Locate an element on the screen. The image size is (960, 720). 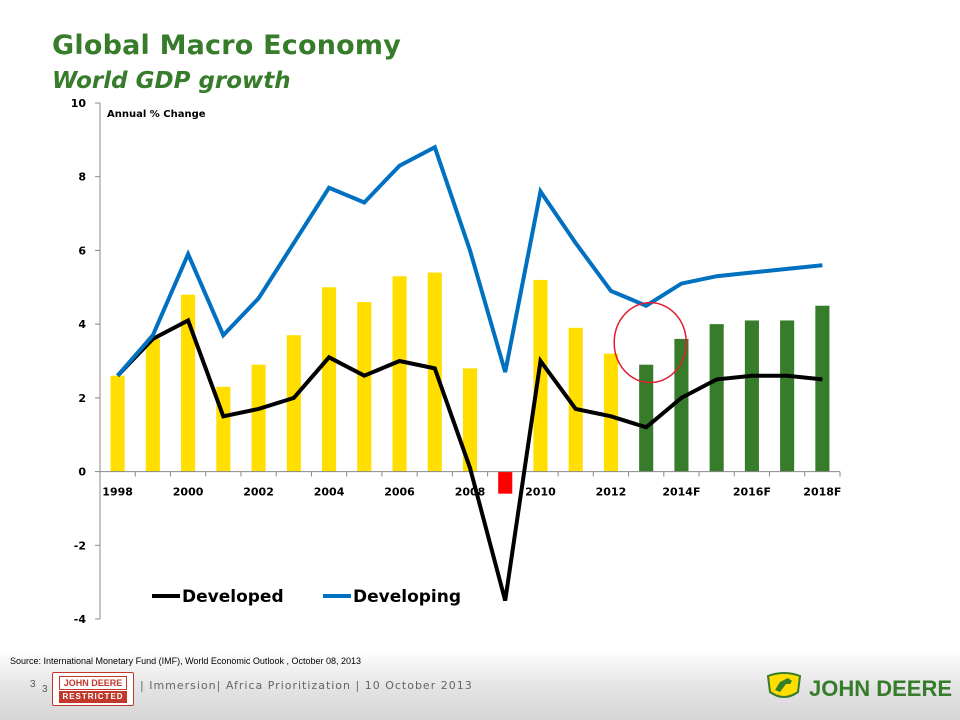
y-tick-label: 0 is located at coordinates (82, 472).